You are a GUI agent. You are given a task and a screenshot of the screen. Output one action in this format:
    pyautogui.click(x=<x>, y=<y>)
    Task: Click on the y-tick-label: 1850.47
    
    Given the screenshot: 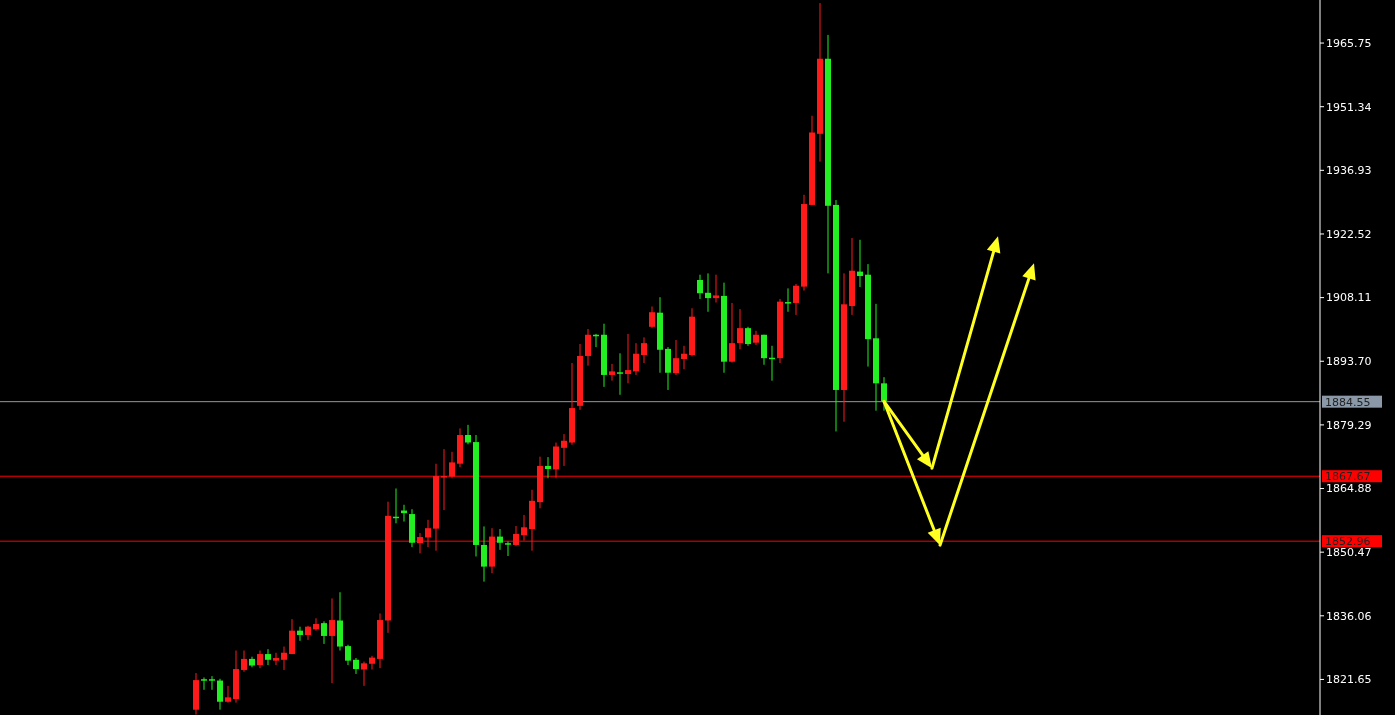 What is the action you would take?
    pyautogui.click(x=1349, y=553)
    